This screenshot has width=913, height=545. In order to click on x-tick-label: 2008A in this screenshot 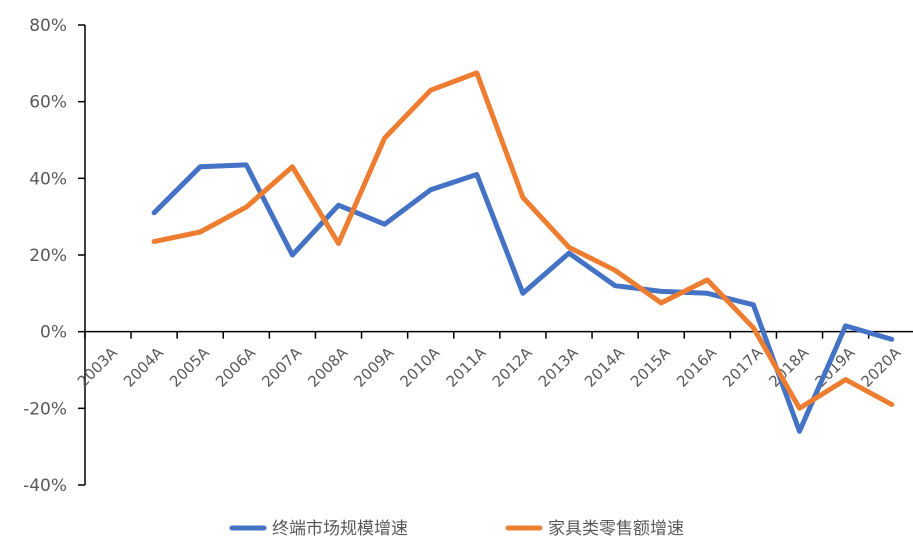, I will do `click(327, 366)`.